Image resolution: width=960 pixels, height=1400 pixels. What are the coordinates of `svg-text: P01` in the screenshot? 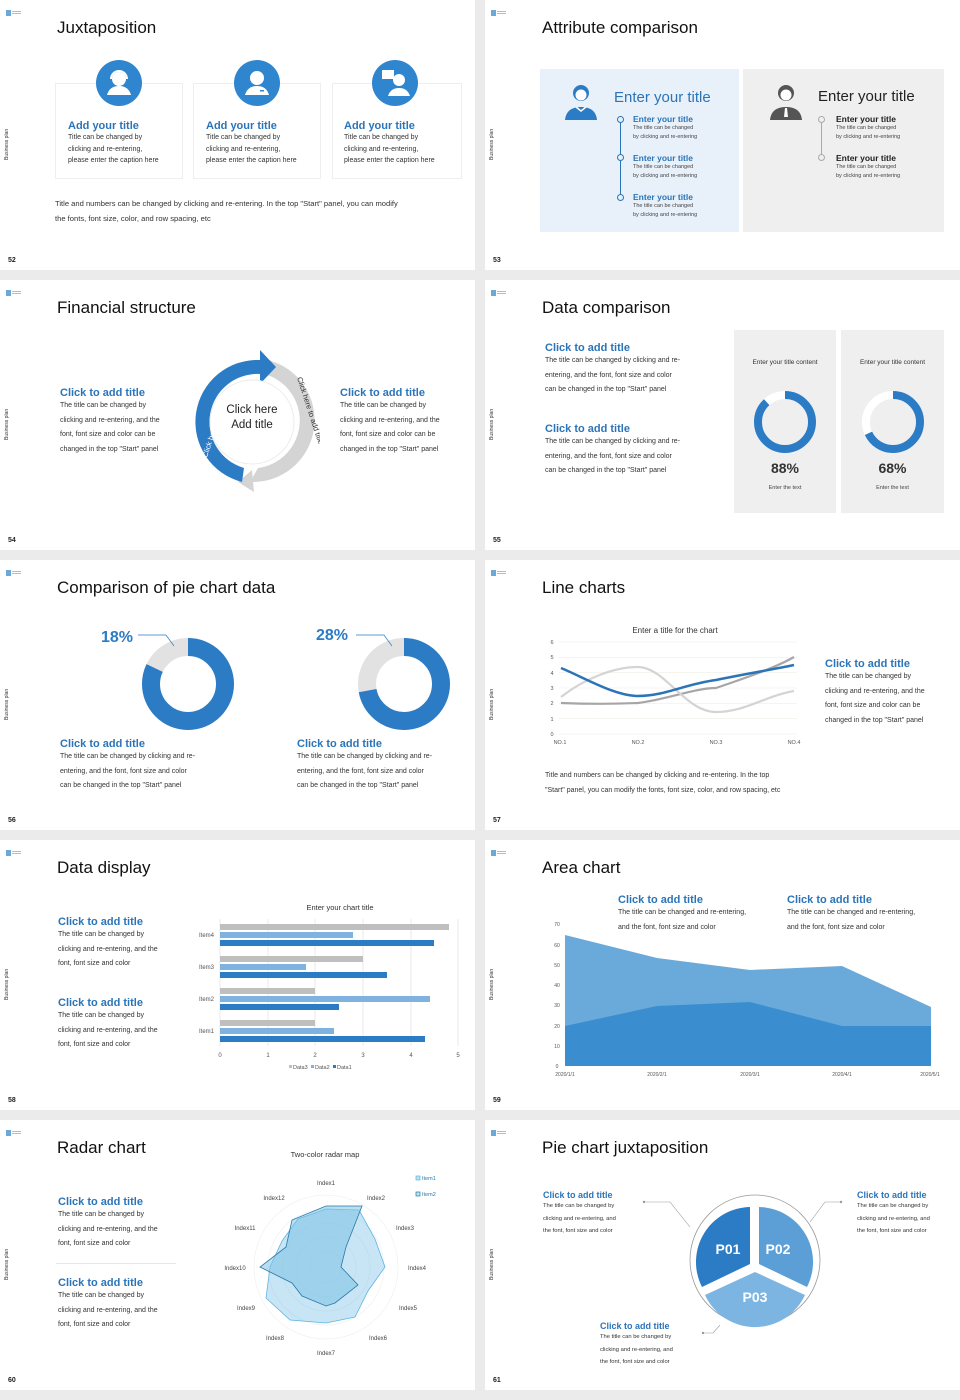 It's located at (728, 1249).